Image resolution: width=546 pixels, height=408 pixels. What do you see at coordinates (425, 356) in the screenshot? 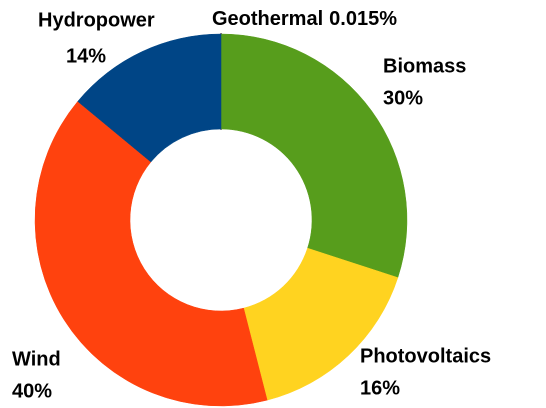
I see `category-name: Photovoltaics` at bounding box center [425, 356].